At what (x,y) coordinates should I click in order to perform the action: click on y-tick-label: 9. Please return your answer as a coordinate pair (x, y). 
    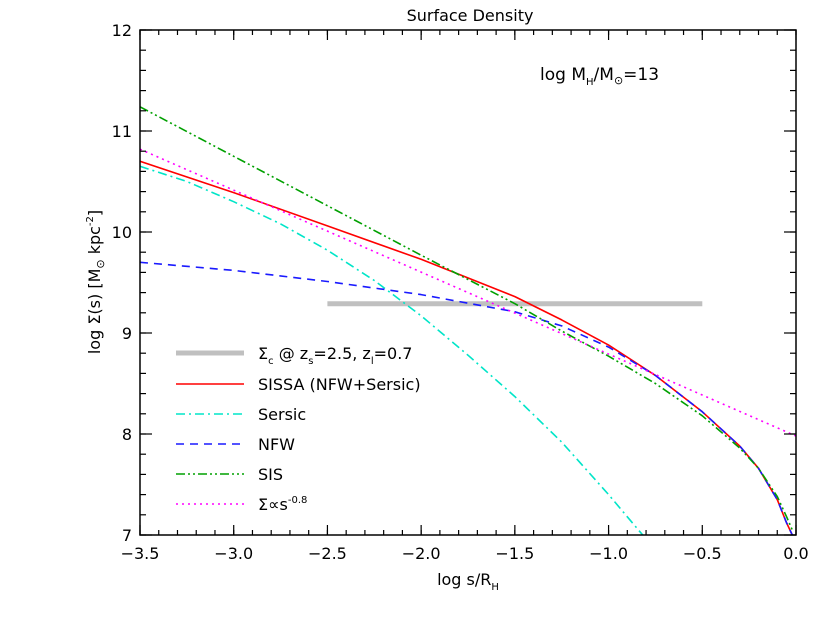
    Looking at the image, I should click on (127, 333).